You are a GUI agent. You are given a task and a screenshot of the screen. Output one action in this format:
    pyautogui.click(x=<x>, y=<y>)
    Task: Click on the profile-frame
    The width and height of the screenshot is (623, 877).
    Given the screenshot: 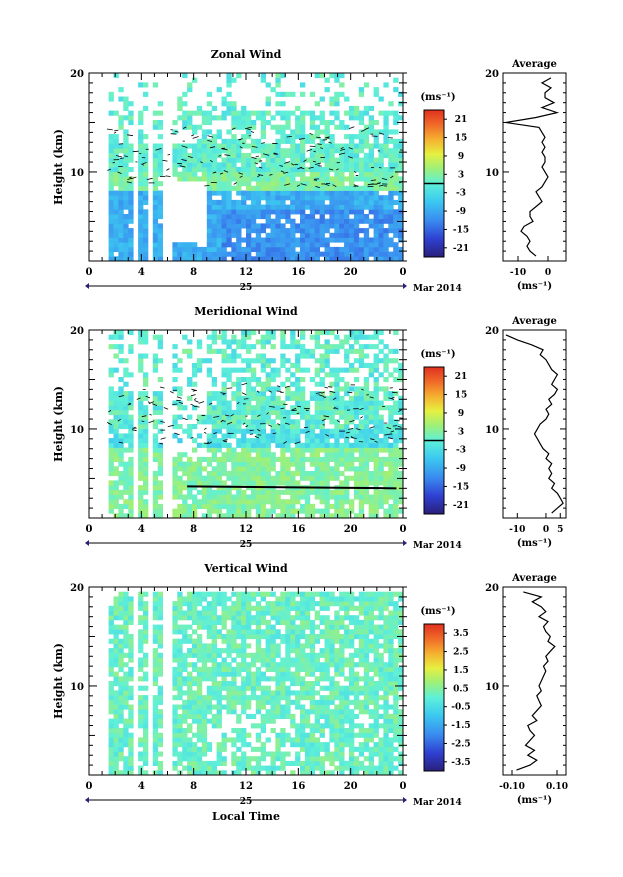 What is the action you would take?
    pyautogui.click(x=534, y=167)
    